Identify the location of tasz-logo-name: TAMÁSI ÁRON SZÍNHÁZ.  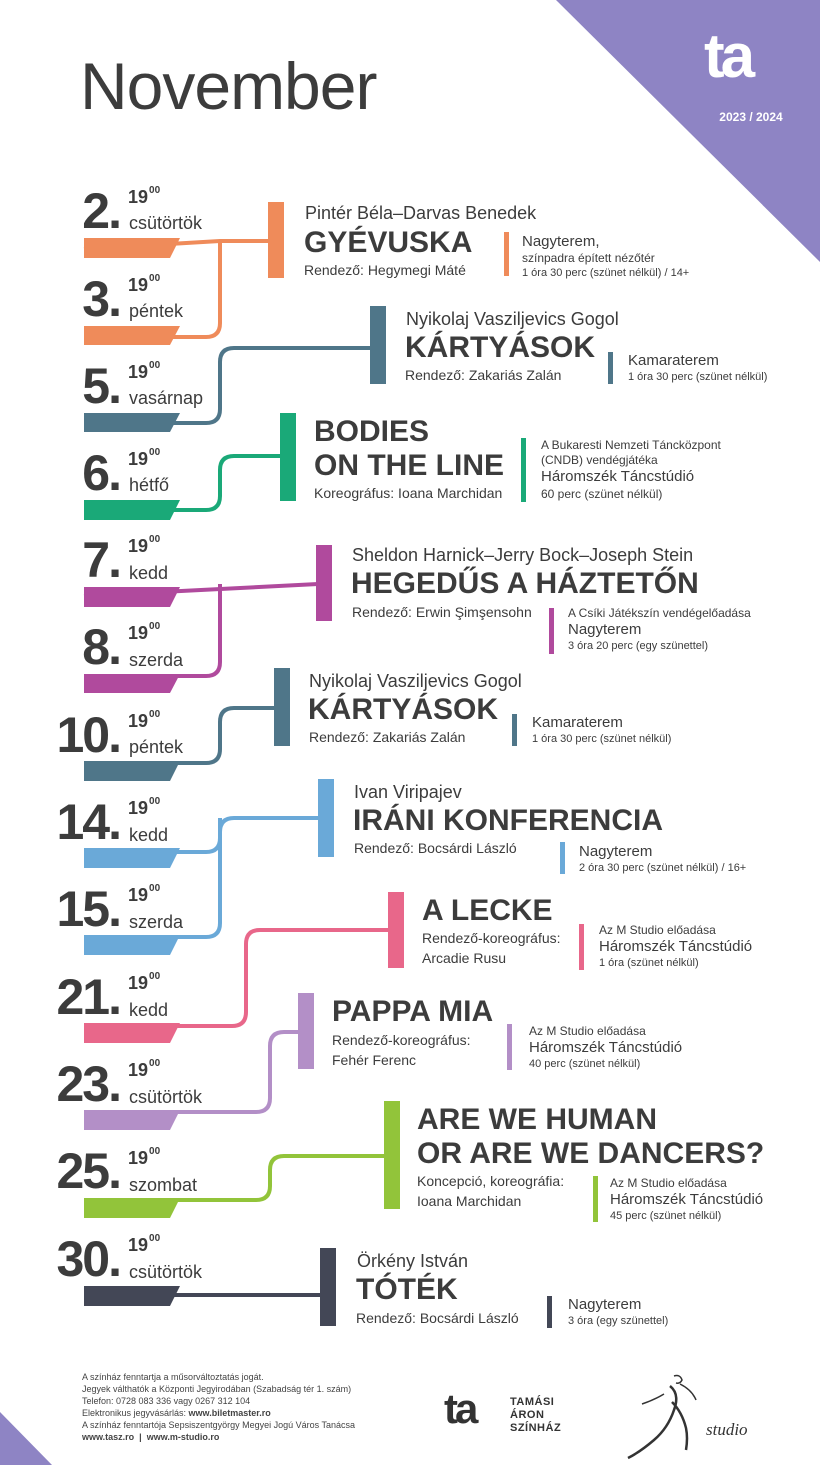
(536, 1415).